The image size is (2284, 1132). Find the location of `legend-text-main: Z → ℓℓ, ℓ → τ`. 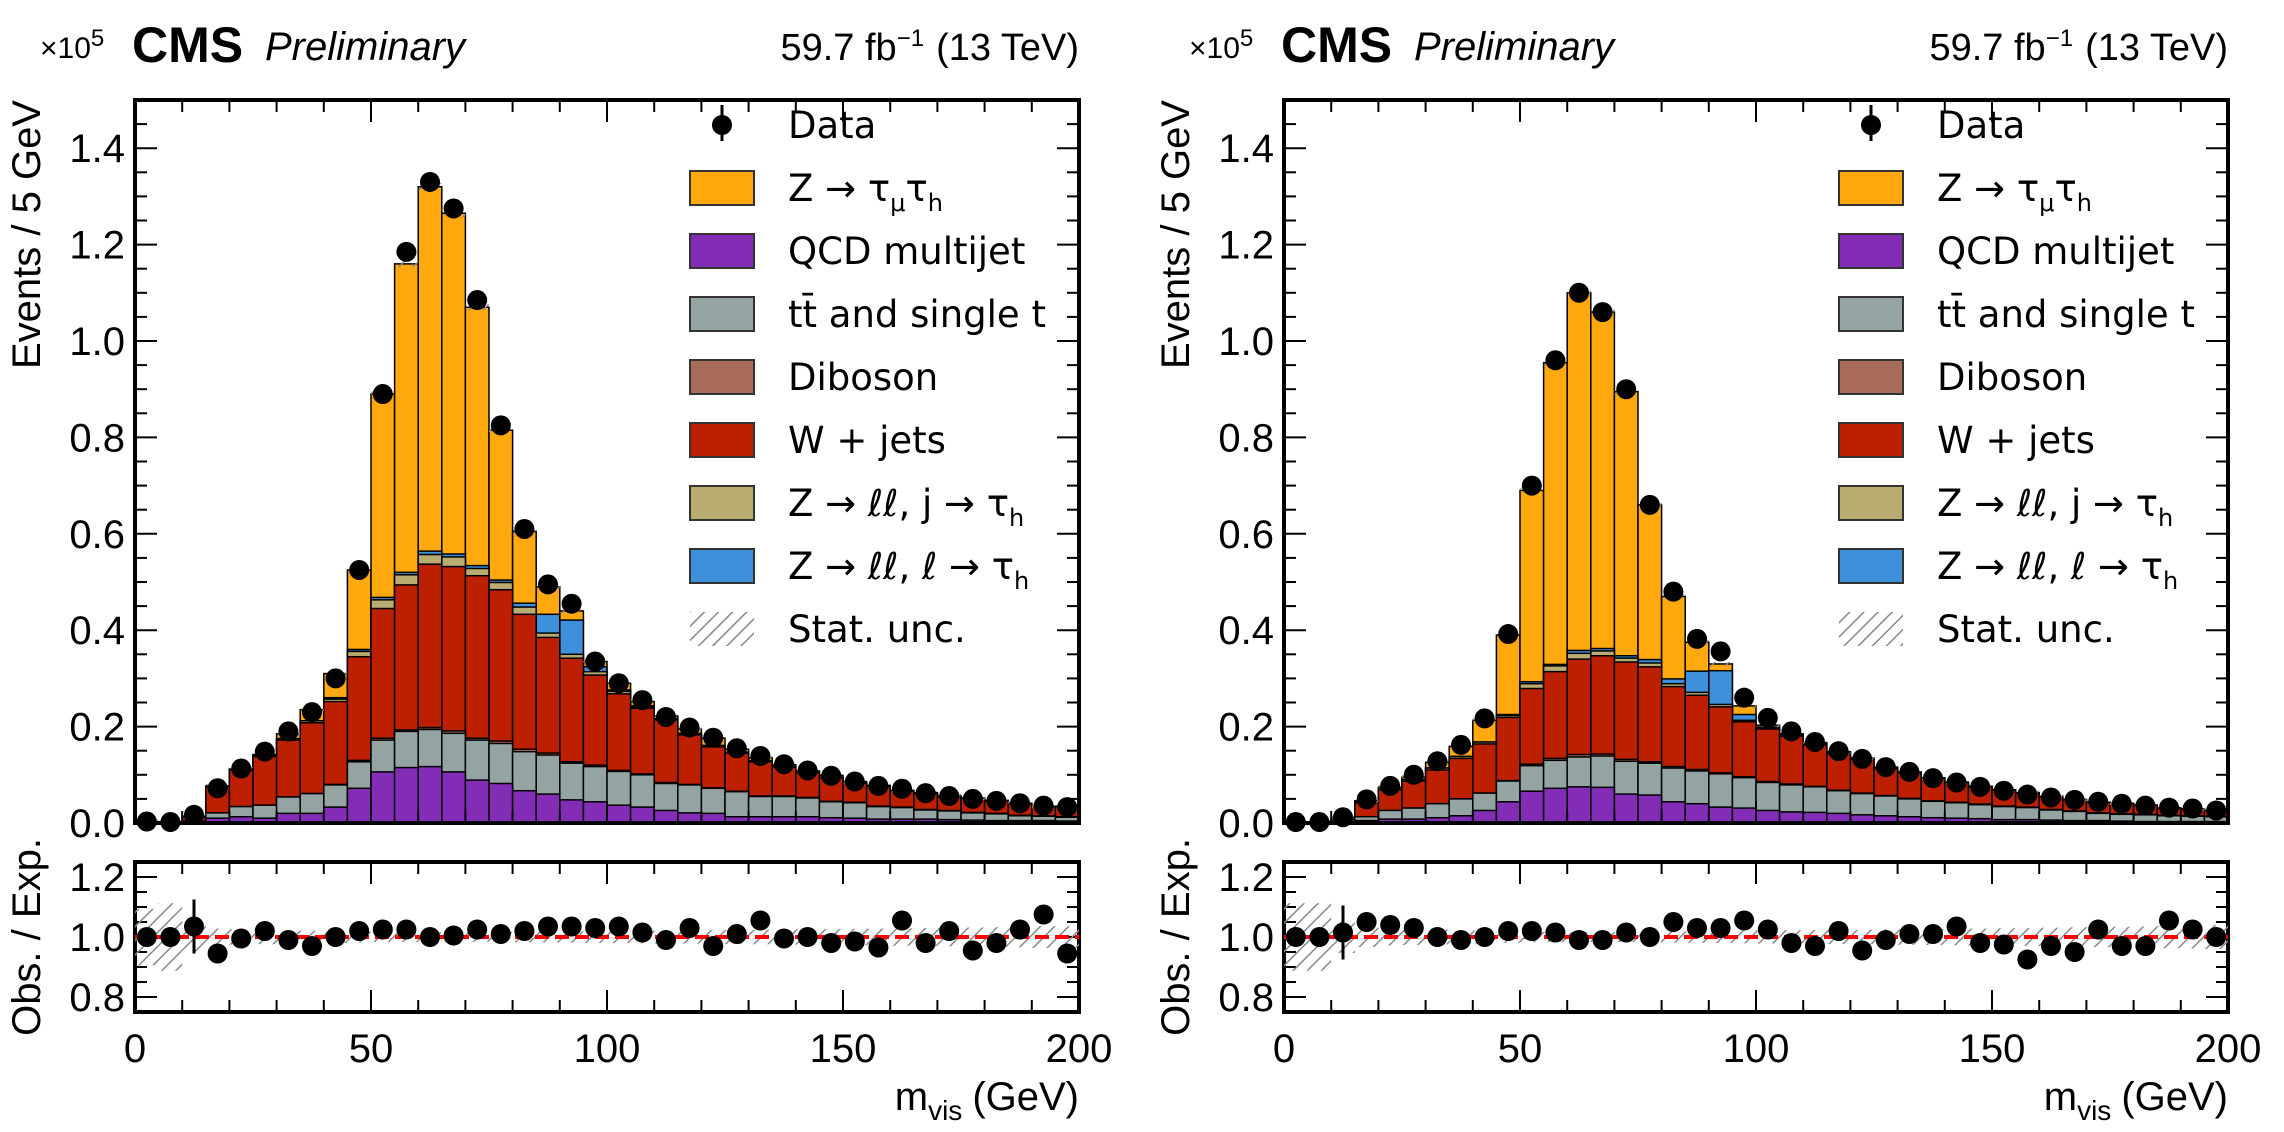

legend-text-main: Z → ℓℓ, ℓ → τ is located at coordinates (2050, 566).